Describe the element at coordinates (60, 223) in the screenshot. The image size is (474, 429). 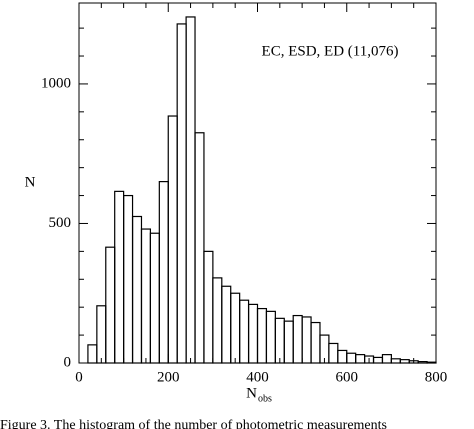
I see `y-tick-label: 500` at that location.